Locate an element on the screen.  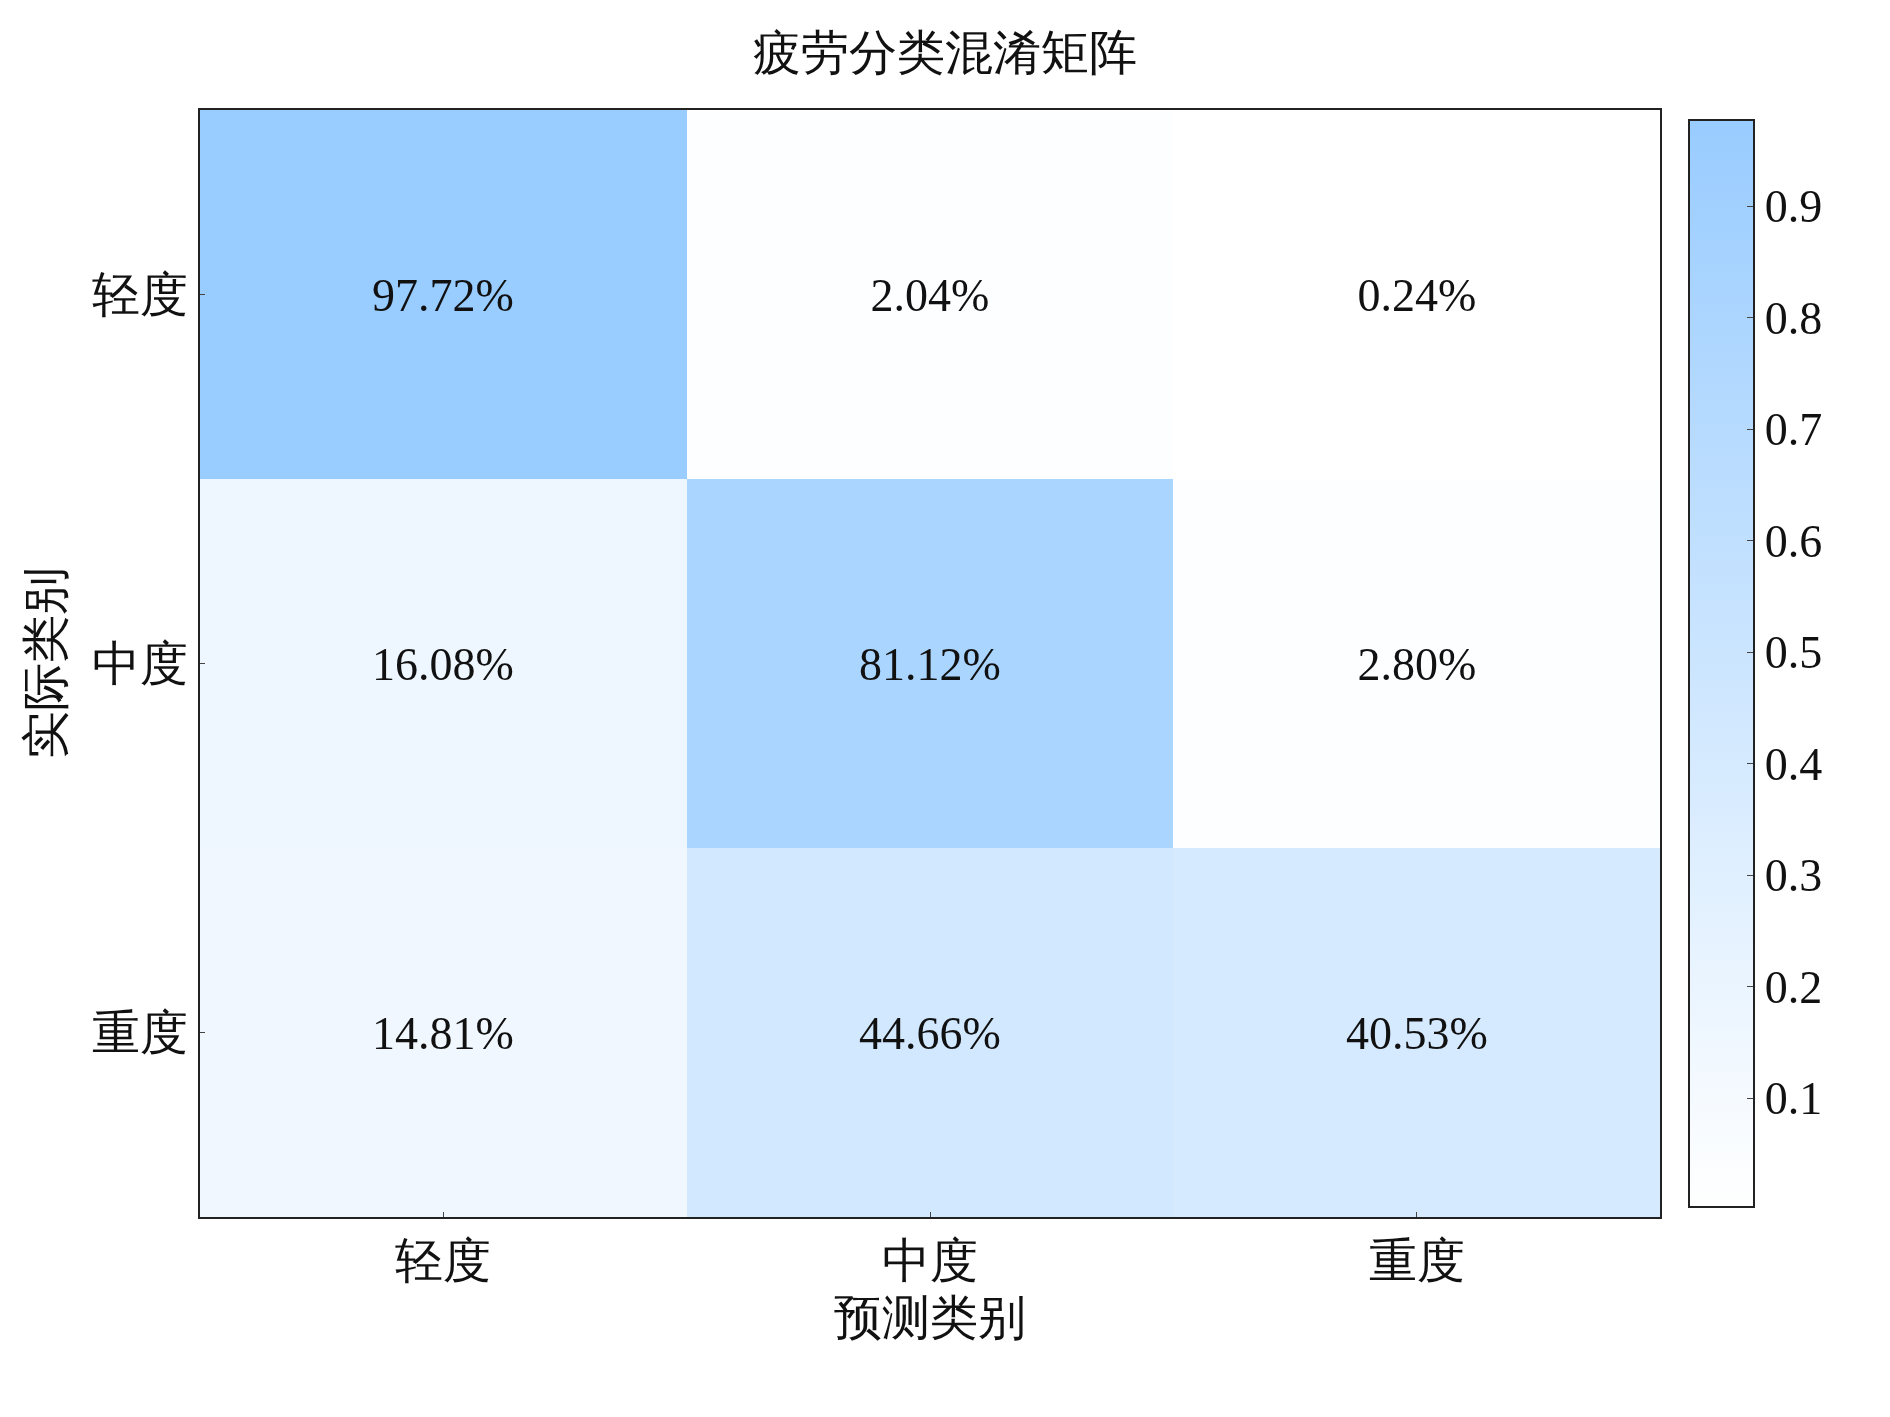
data-label: 16.08% is located at coordinates (443, 665).